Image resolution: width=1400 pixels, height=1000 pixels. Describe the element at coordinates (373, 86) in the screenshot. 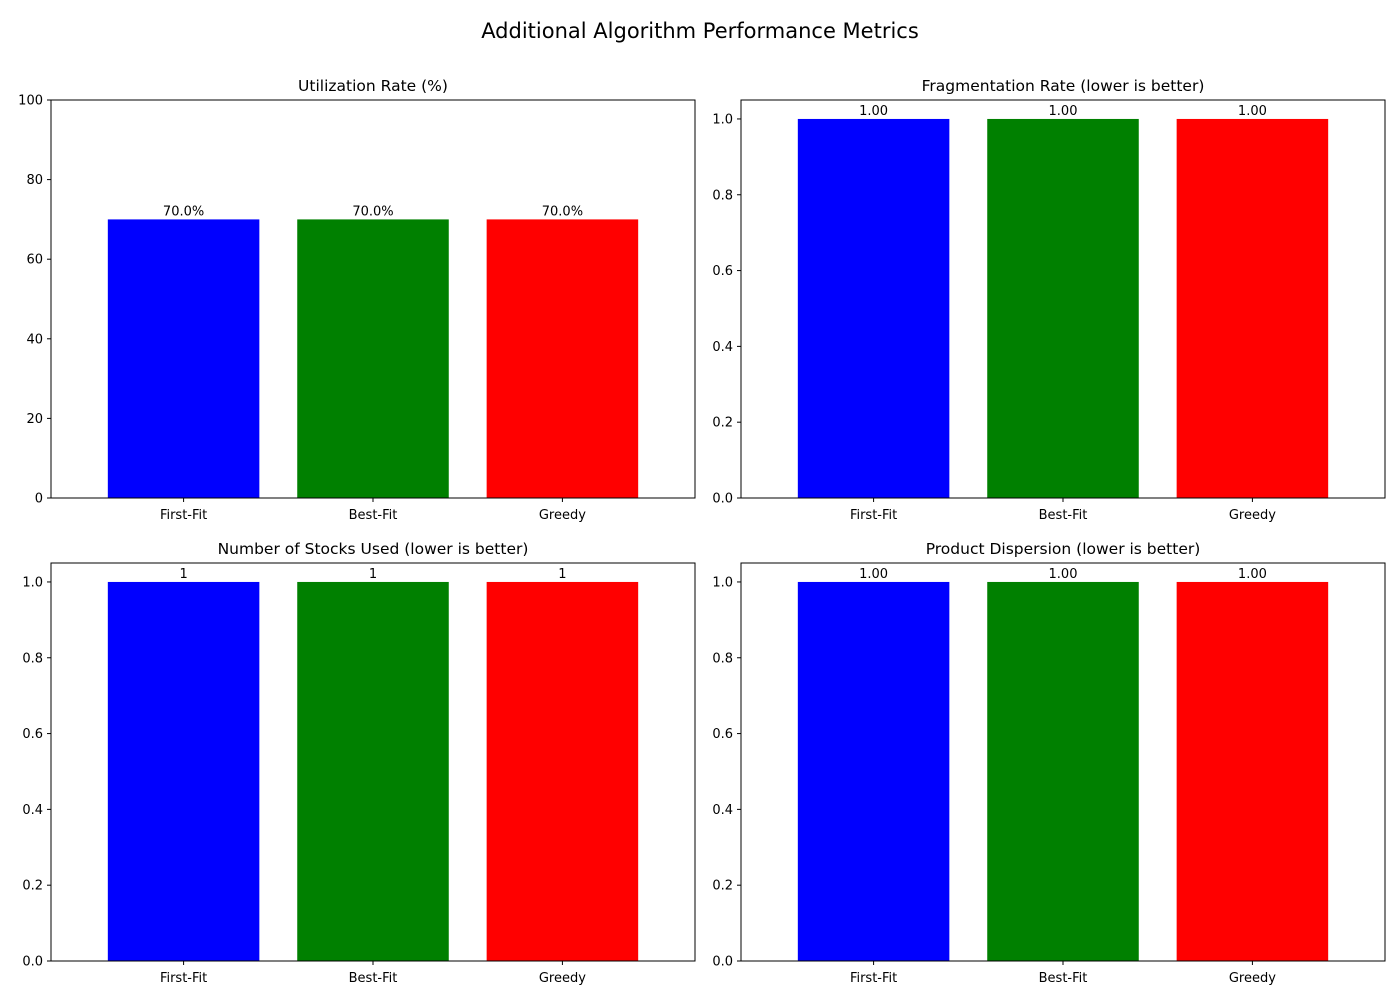

I see `chart-title: Utilization Rate (%)` at that location.